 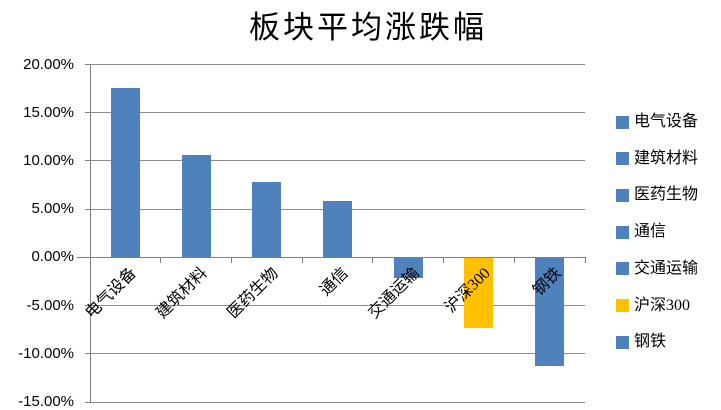 I want to click on y-axis-tick-label: 15.00%, so click(x=48, y=112).